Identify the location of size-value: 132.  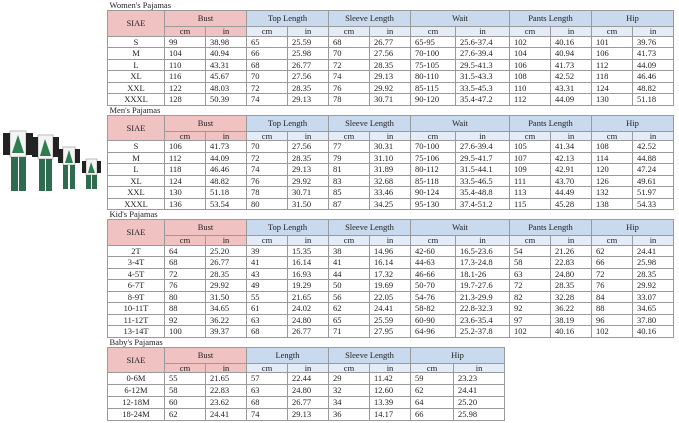
(612, 192).